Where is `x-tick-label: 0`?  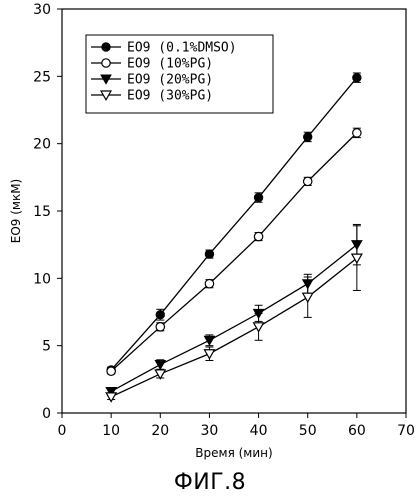 x-tick-label: 0 is located at coordinates (62, 431).